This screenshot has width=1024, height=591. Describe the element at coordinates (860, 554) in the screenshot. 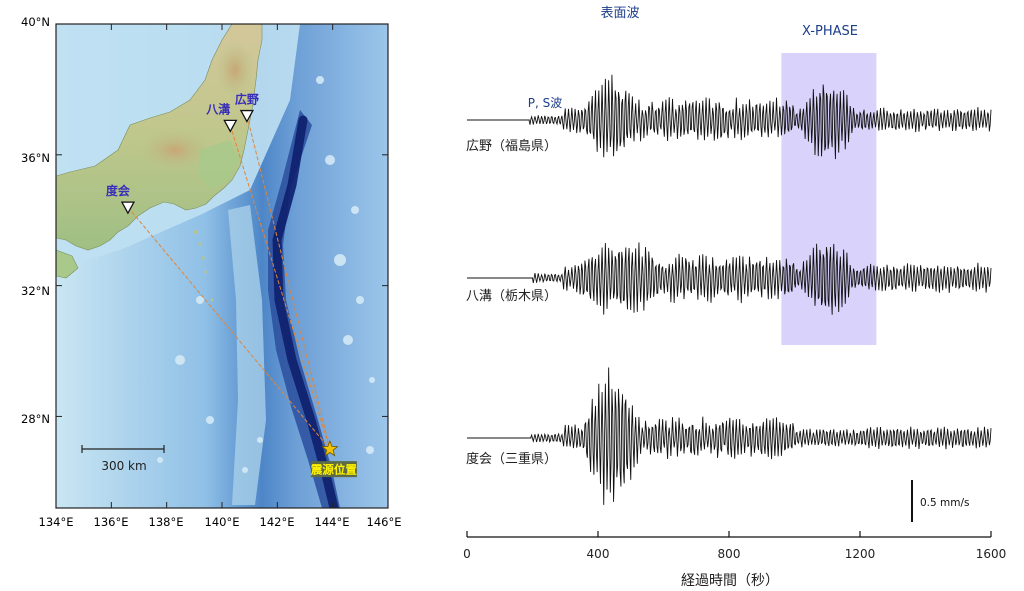

I see `x-tick-label: 1200` at that location.